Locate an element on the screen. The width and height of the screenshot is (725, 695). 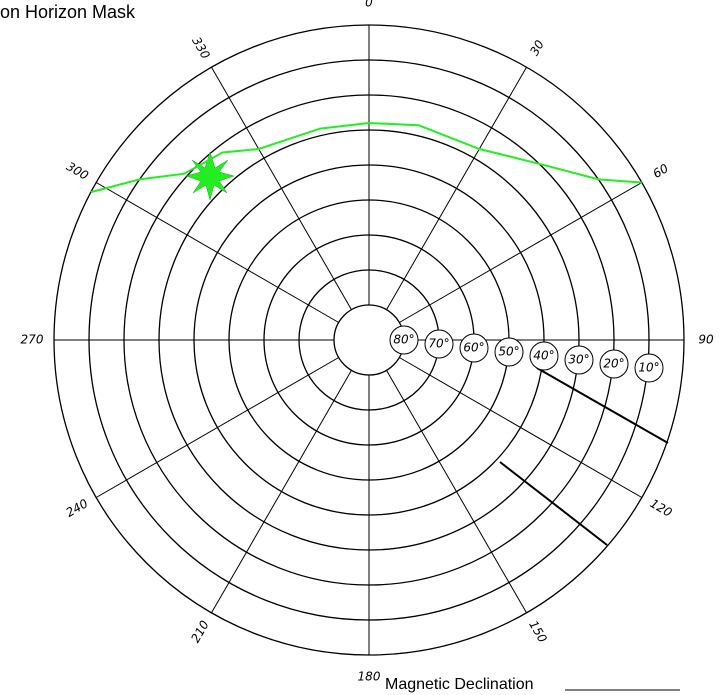
elevation-label: 20° is located at coordinates (613, 364).